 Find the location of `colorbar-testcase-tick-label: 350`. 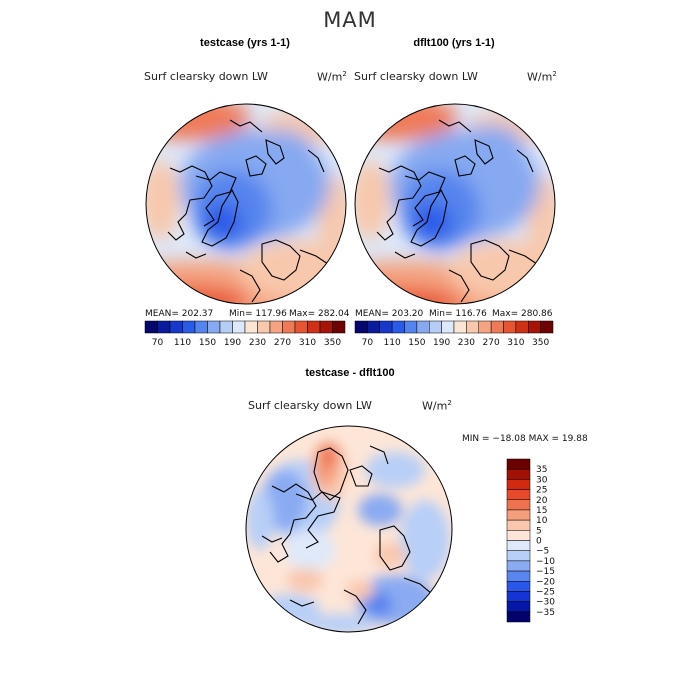

colorbar-testcase-tick-label: 350 is located at coordinates (332, 343).